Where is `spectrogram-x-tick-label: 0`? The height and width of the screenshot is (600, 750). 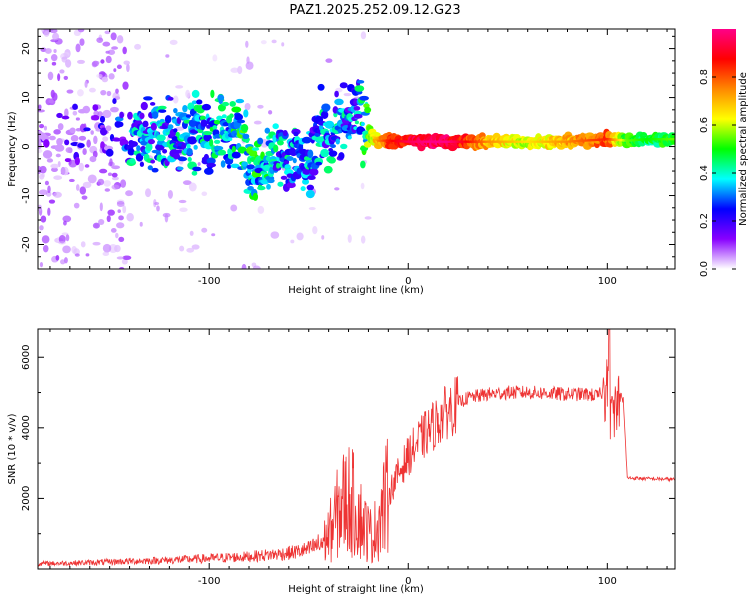
spectrogram-x-tick-label: 0 is located at coordinates (408, 281).